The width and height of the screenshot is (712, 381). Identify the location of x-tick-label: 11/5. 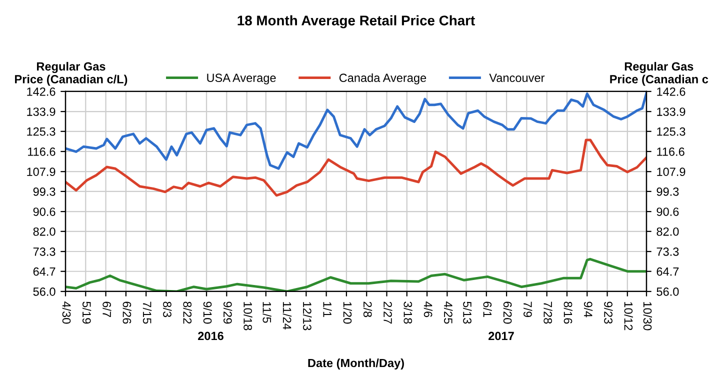
(267, 312).